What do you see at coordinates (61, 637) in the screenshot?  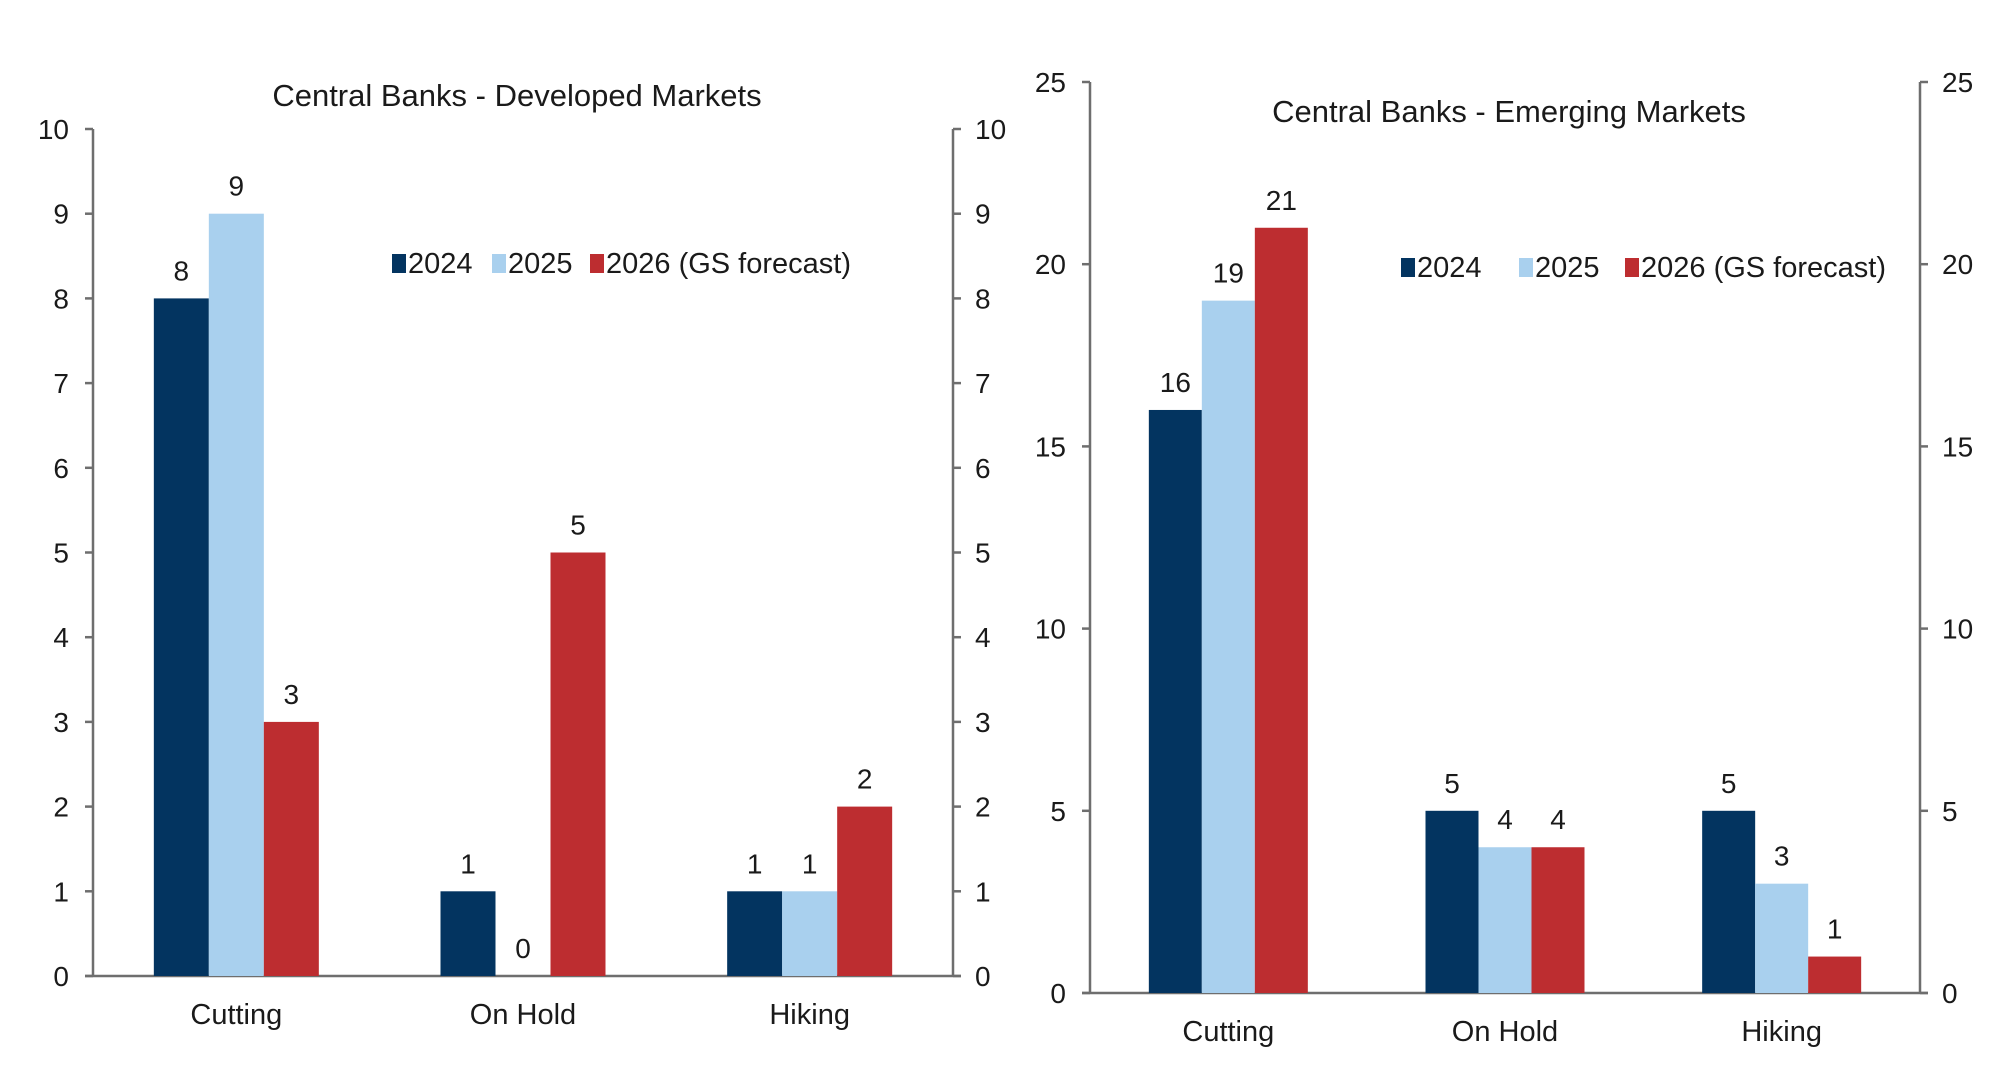 I see `y-tick-label-left: 4` at bounding box center [61, 637].